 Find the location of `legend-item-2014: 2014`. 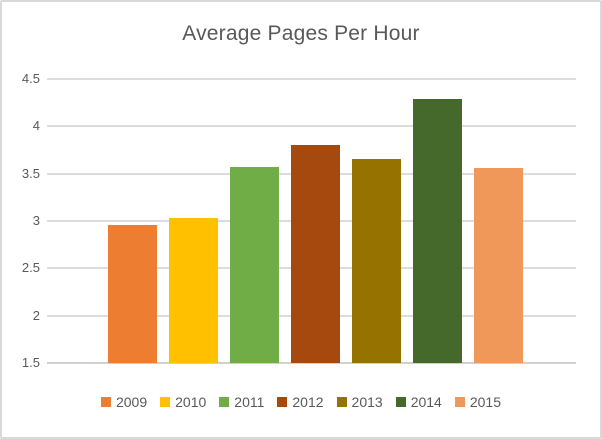

legend-item-2014: 2014 is located at coordinates (418, 402).